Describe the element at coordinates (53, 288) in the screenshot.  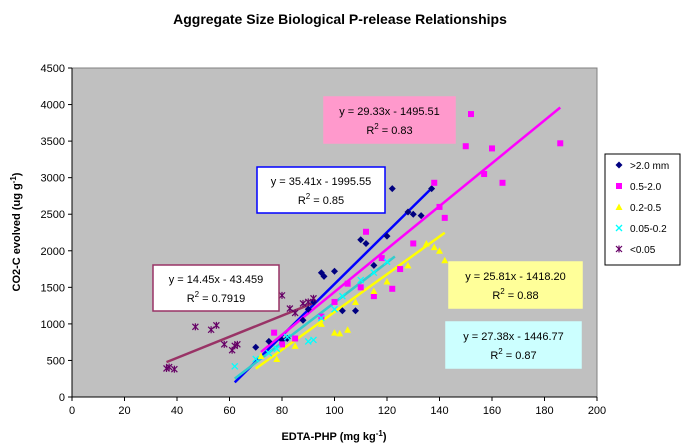
I see `y-tick-label: 1500` at that location.